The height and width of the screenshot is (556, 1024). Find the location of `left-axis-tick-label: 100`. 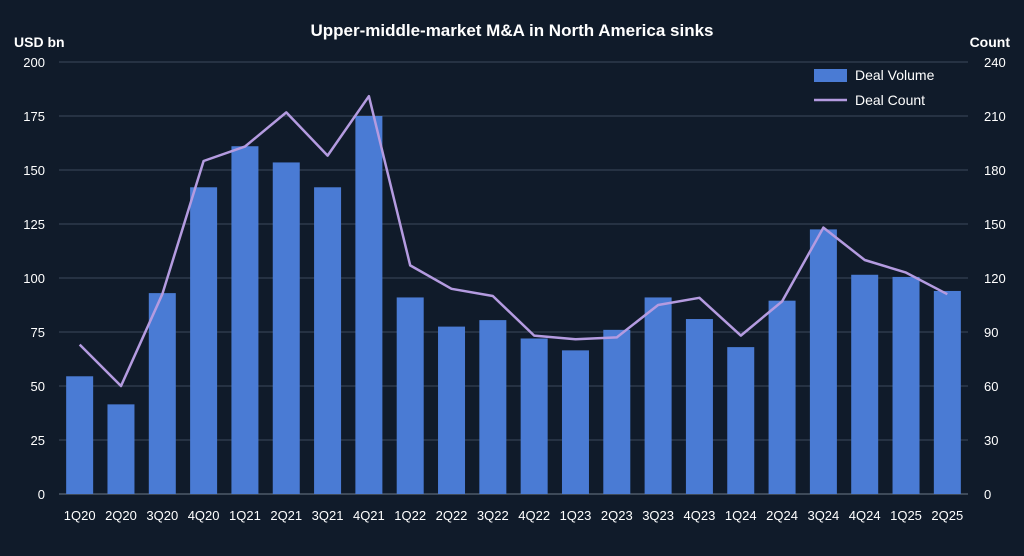

left-axis-tick-label: 100 is located at coordinates (34, 278).